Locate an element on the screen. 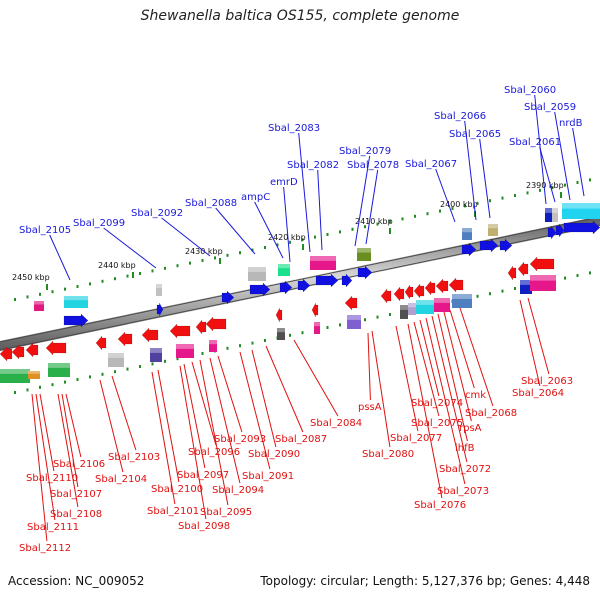 Image resolution: width=600 pixels, height=600 pixels. bottom-gene-label: Sbal_2107 is located at coordinates (76, 494).